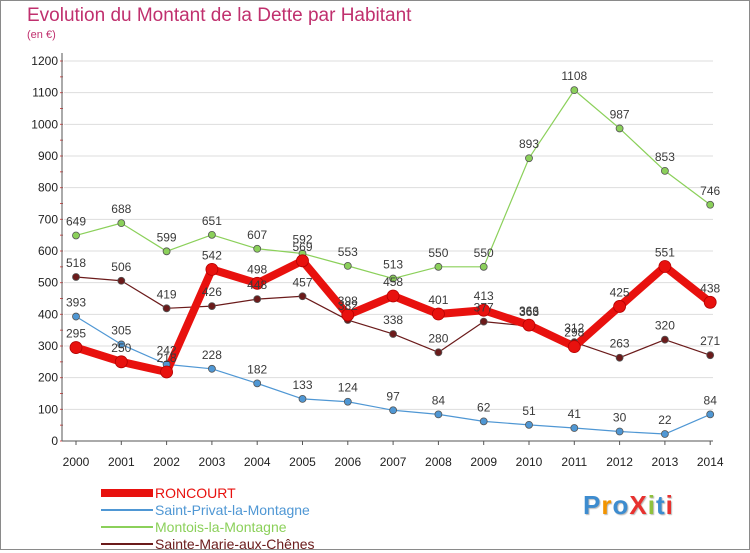  What do you see at coordinates (76, 334) in the screenshot?
I see `data-label: 295` at bounding box center [76, 334].